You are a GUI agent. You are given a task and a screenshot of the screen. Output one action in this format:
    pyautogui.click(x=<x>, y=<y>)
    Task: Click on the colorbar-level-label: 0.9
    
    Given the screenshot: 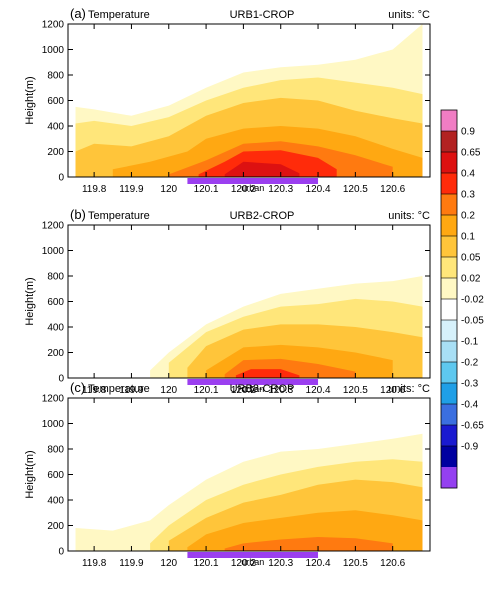 What is the action you would take?
    pyautogui.click(x=468, y=132)
    